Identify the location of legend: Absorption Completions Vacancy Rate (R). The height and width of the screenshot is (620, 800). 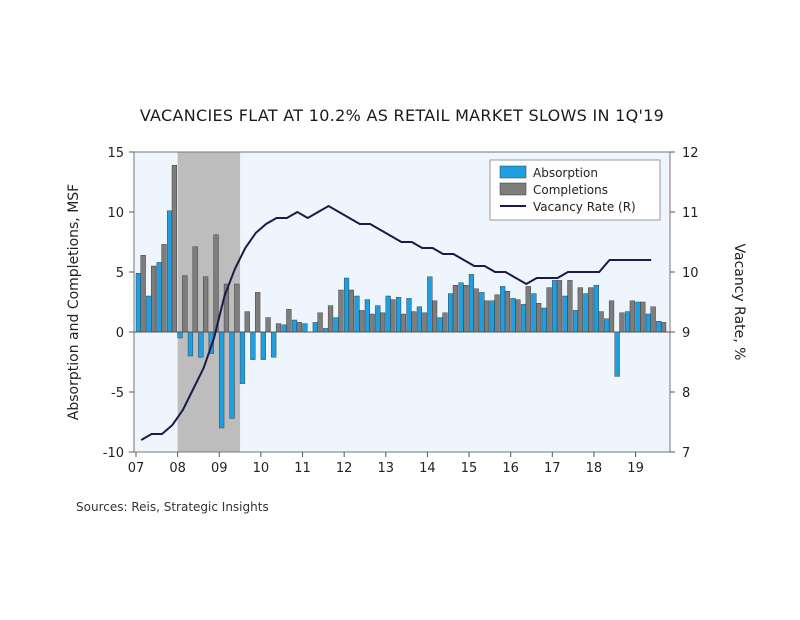
(575, 190).